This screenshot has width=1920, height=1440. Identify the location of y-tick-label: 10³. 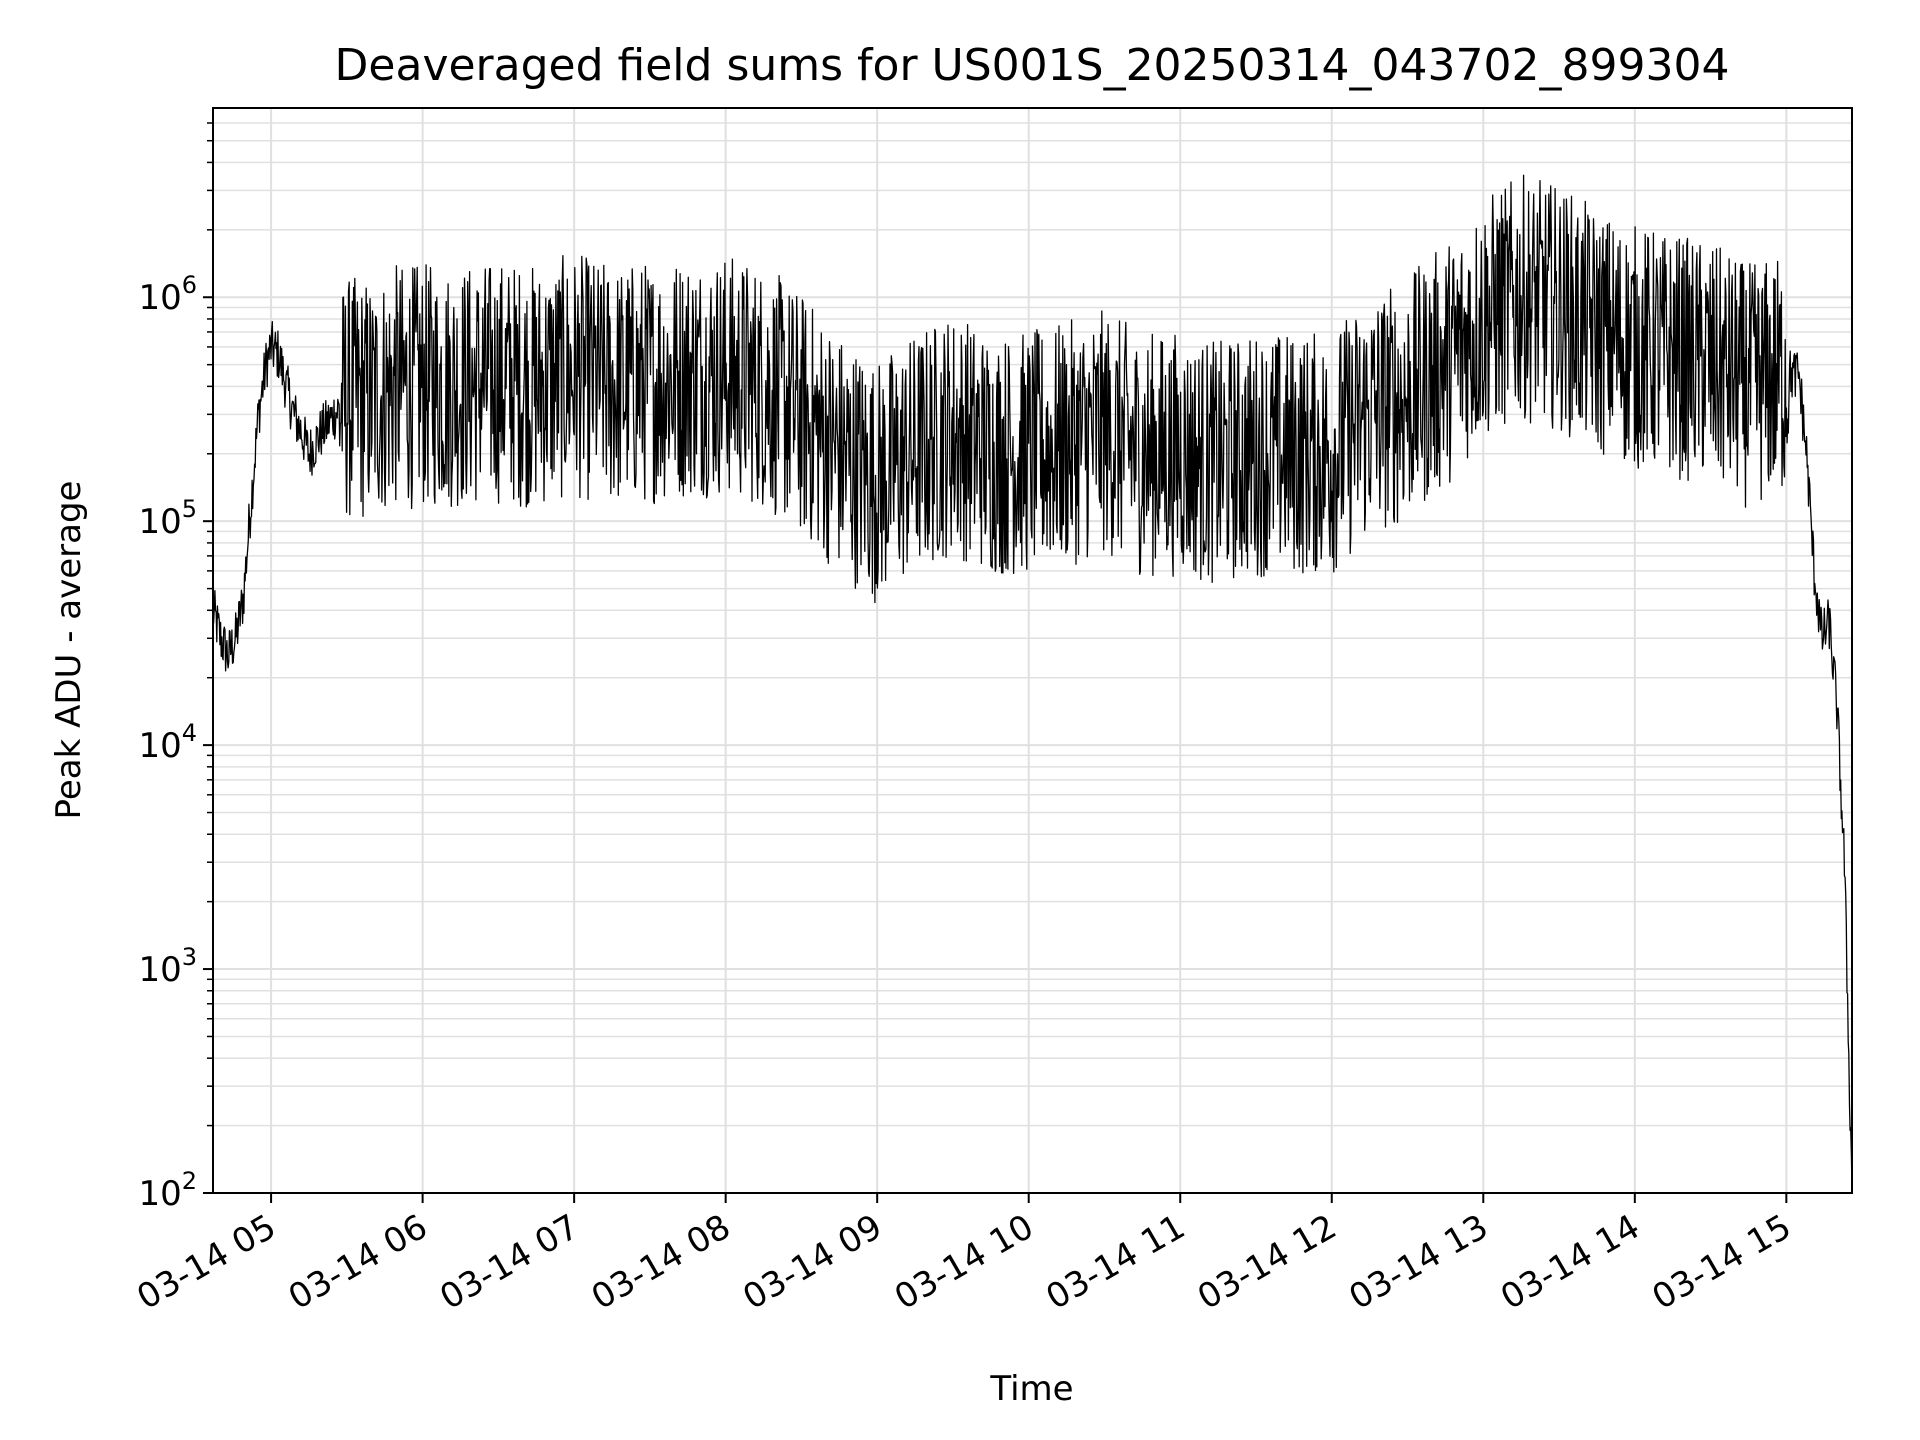
(167, 966).